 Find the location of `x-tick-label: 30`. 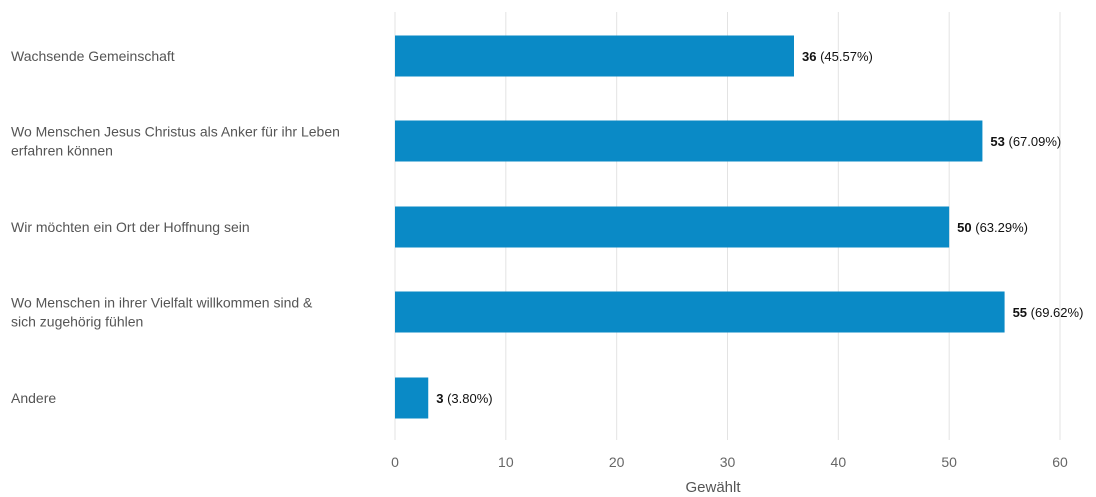

x-tick-label: 30 is located at coordinates (728, 462).